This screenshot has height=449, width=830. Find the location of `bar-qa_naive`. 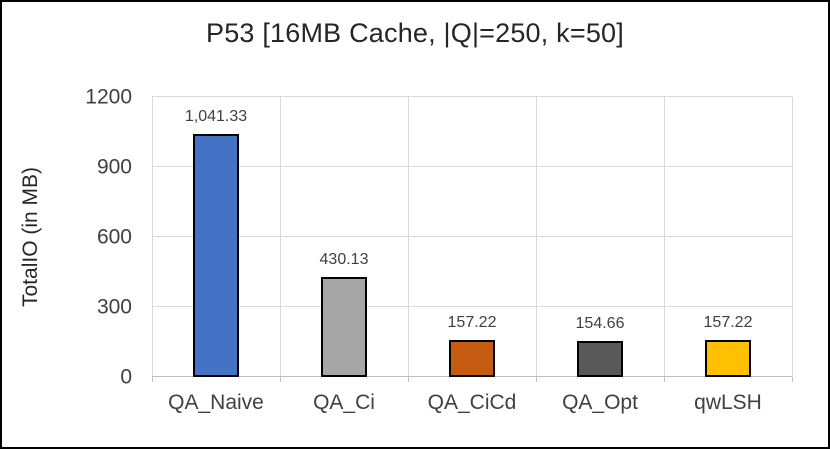

bar-qa_naive is located at coordinates (216, 255).